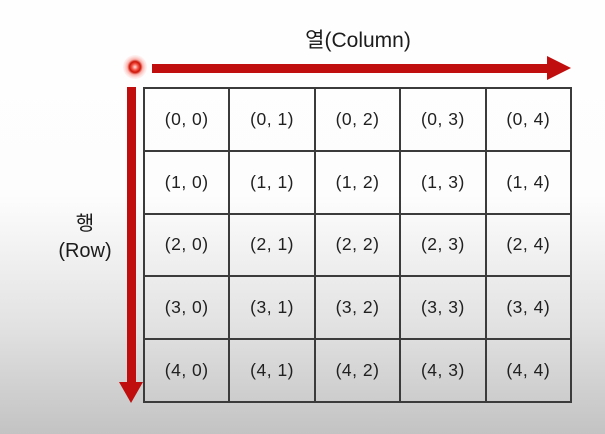  Describe the element at coordinates (135, 67) in the screenshot. I see `laser-pointer-dot-icon` at that location.